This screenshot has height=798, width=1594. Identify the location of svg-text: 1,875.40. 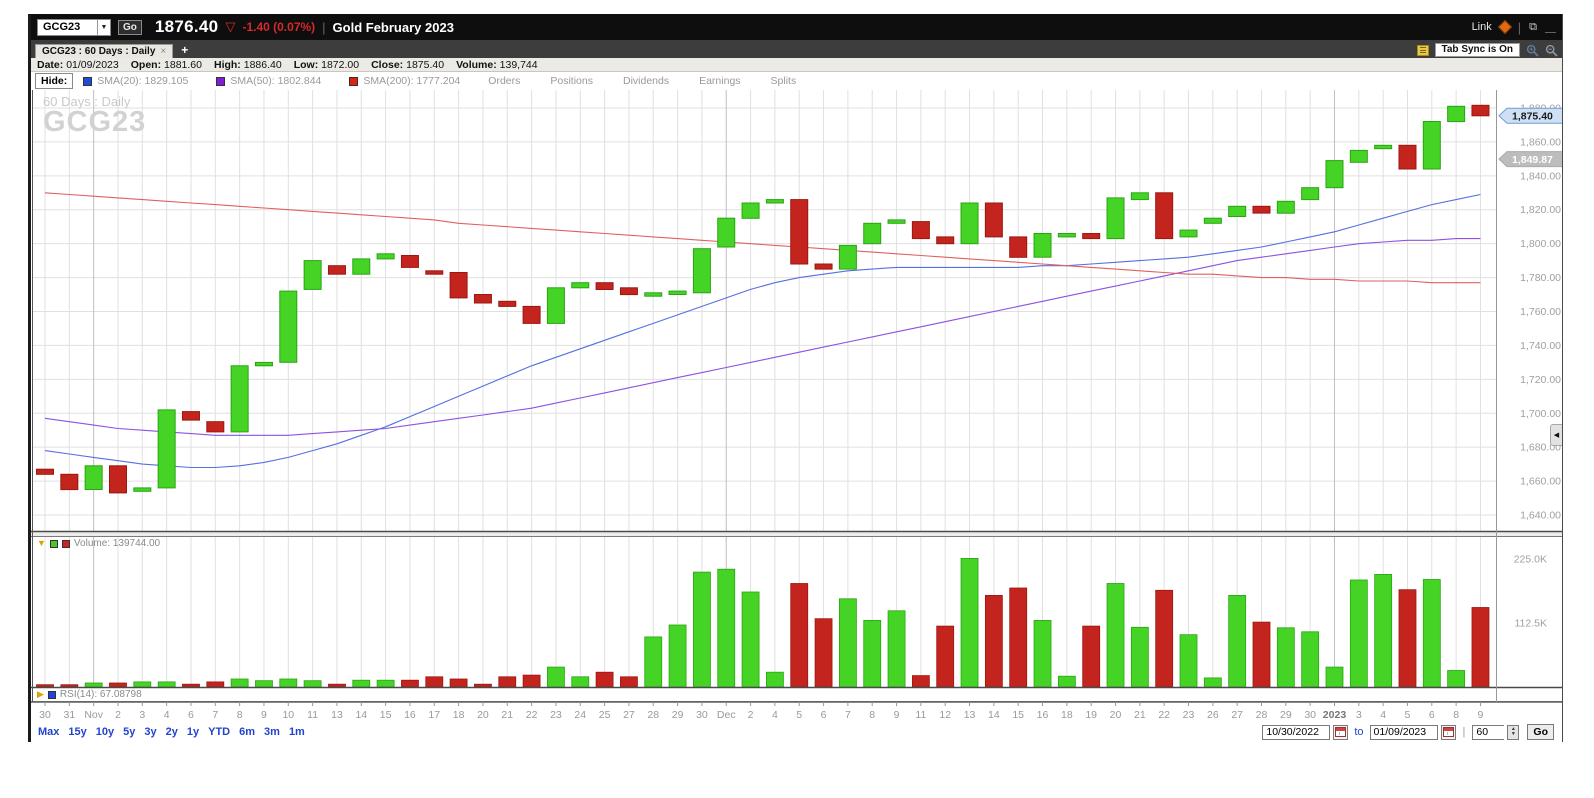
(1532, 117).